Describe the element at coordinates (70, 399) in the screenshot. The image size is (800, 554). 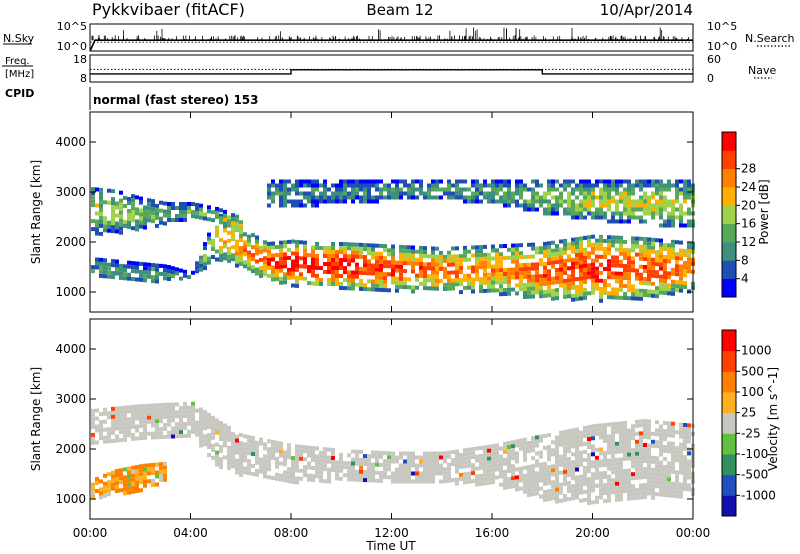
I see `y-tick-label: 3000` at that location.